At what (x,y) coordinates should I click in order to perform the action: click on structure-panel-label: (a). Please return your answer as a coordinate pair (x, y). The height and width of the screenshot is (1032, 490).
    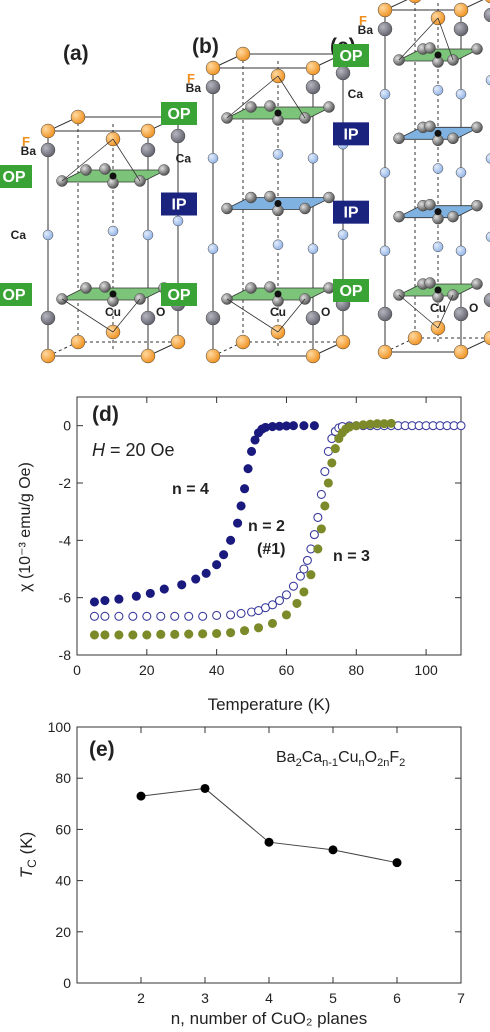
    Looking at the image, I should click on (76, 53).